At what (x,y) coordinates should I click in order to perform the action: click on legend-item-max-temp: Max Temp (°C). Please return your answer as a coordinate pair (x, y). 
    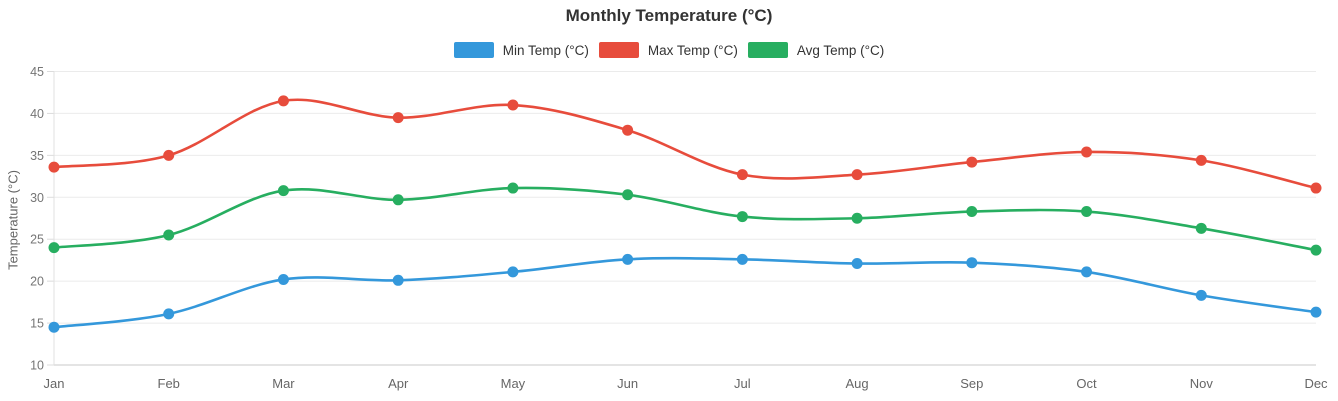
    Looking at the image, I should click on (668, 50).